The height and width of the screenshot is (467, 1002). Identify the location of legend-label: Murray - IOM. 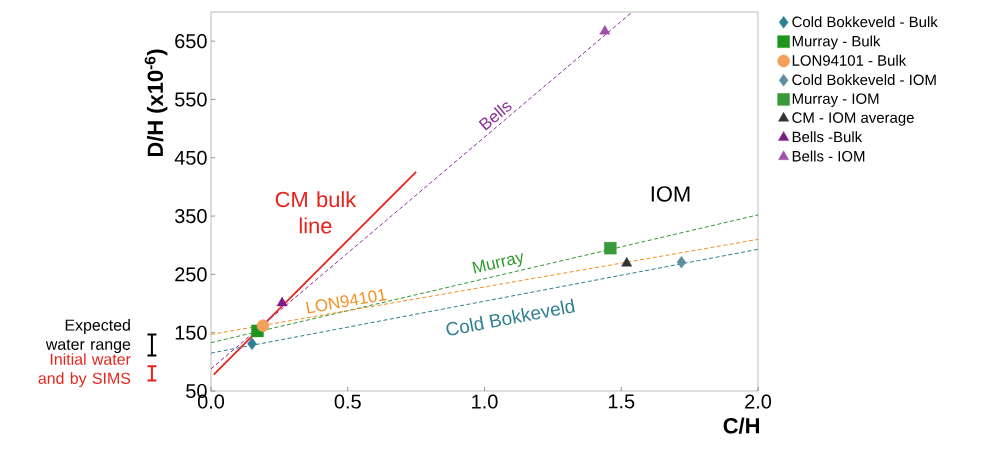
(835, 100).